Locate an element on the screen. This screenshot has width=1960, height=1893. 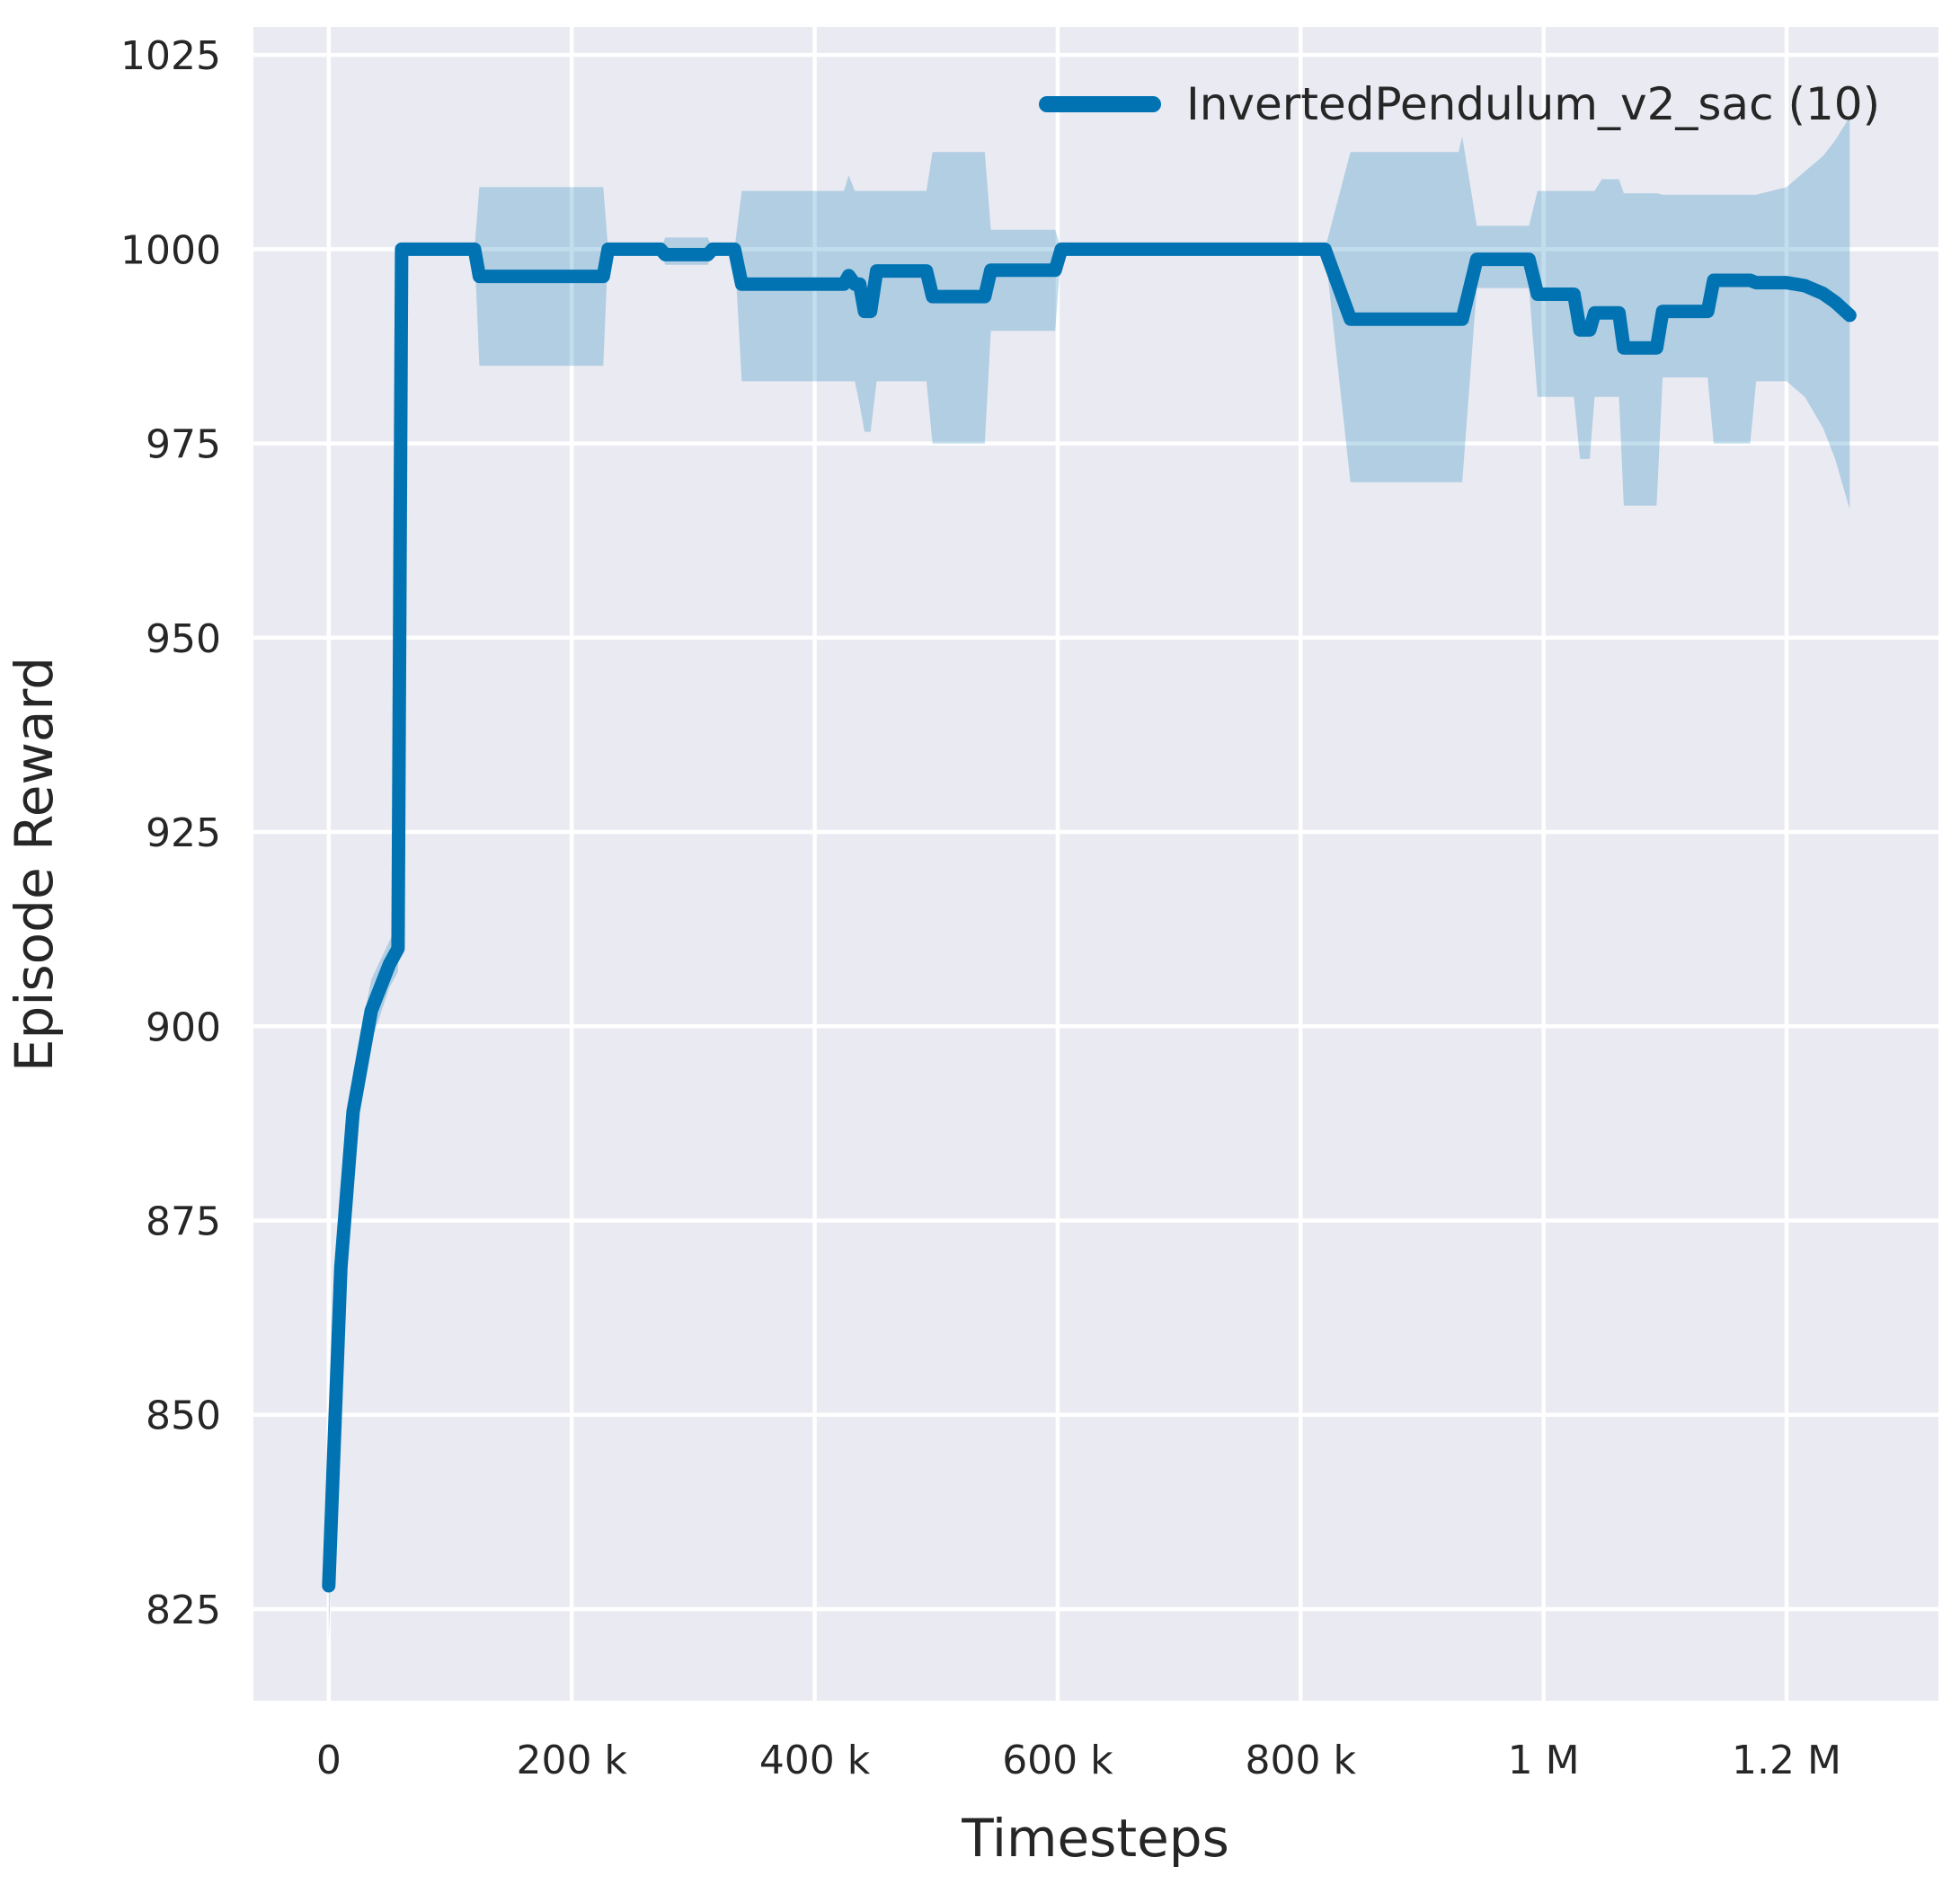
x-tick-label: 200 k is located at coordinates (572, 1760).